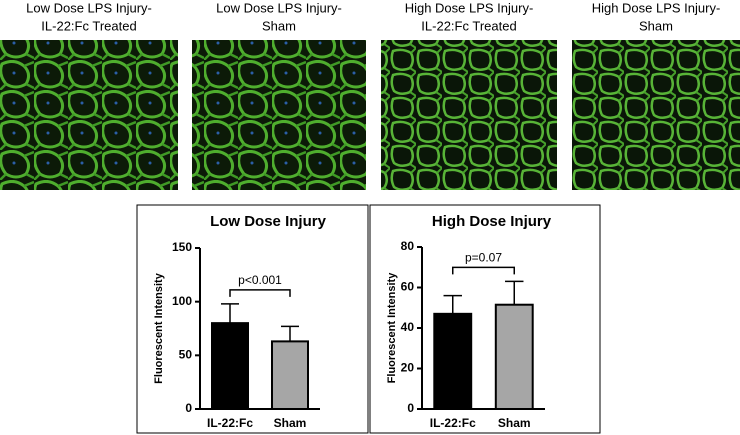  Describe the element at coordinates (408, 287) in the screenshot. I see `y-tick-label: 60` at that location.